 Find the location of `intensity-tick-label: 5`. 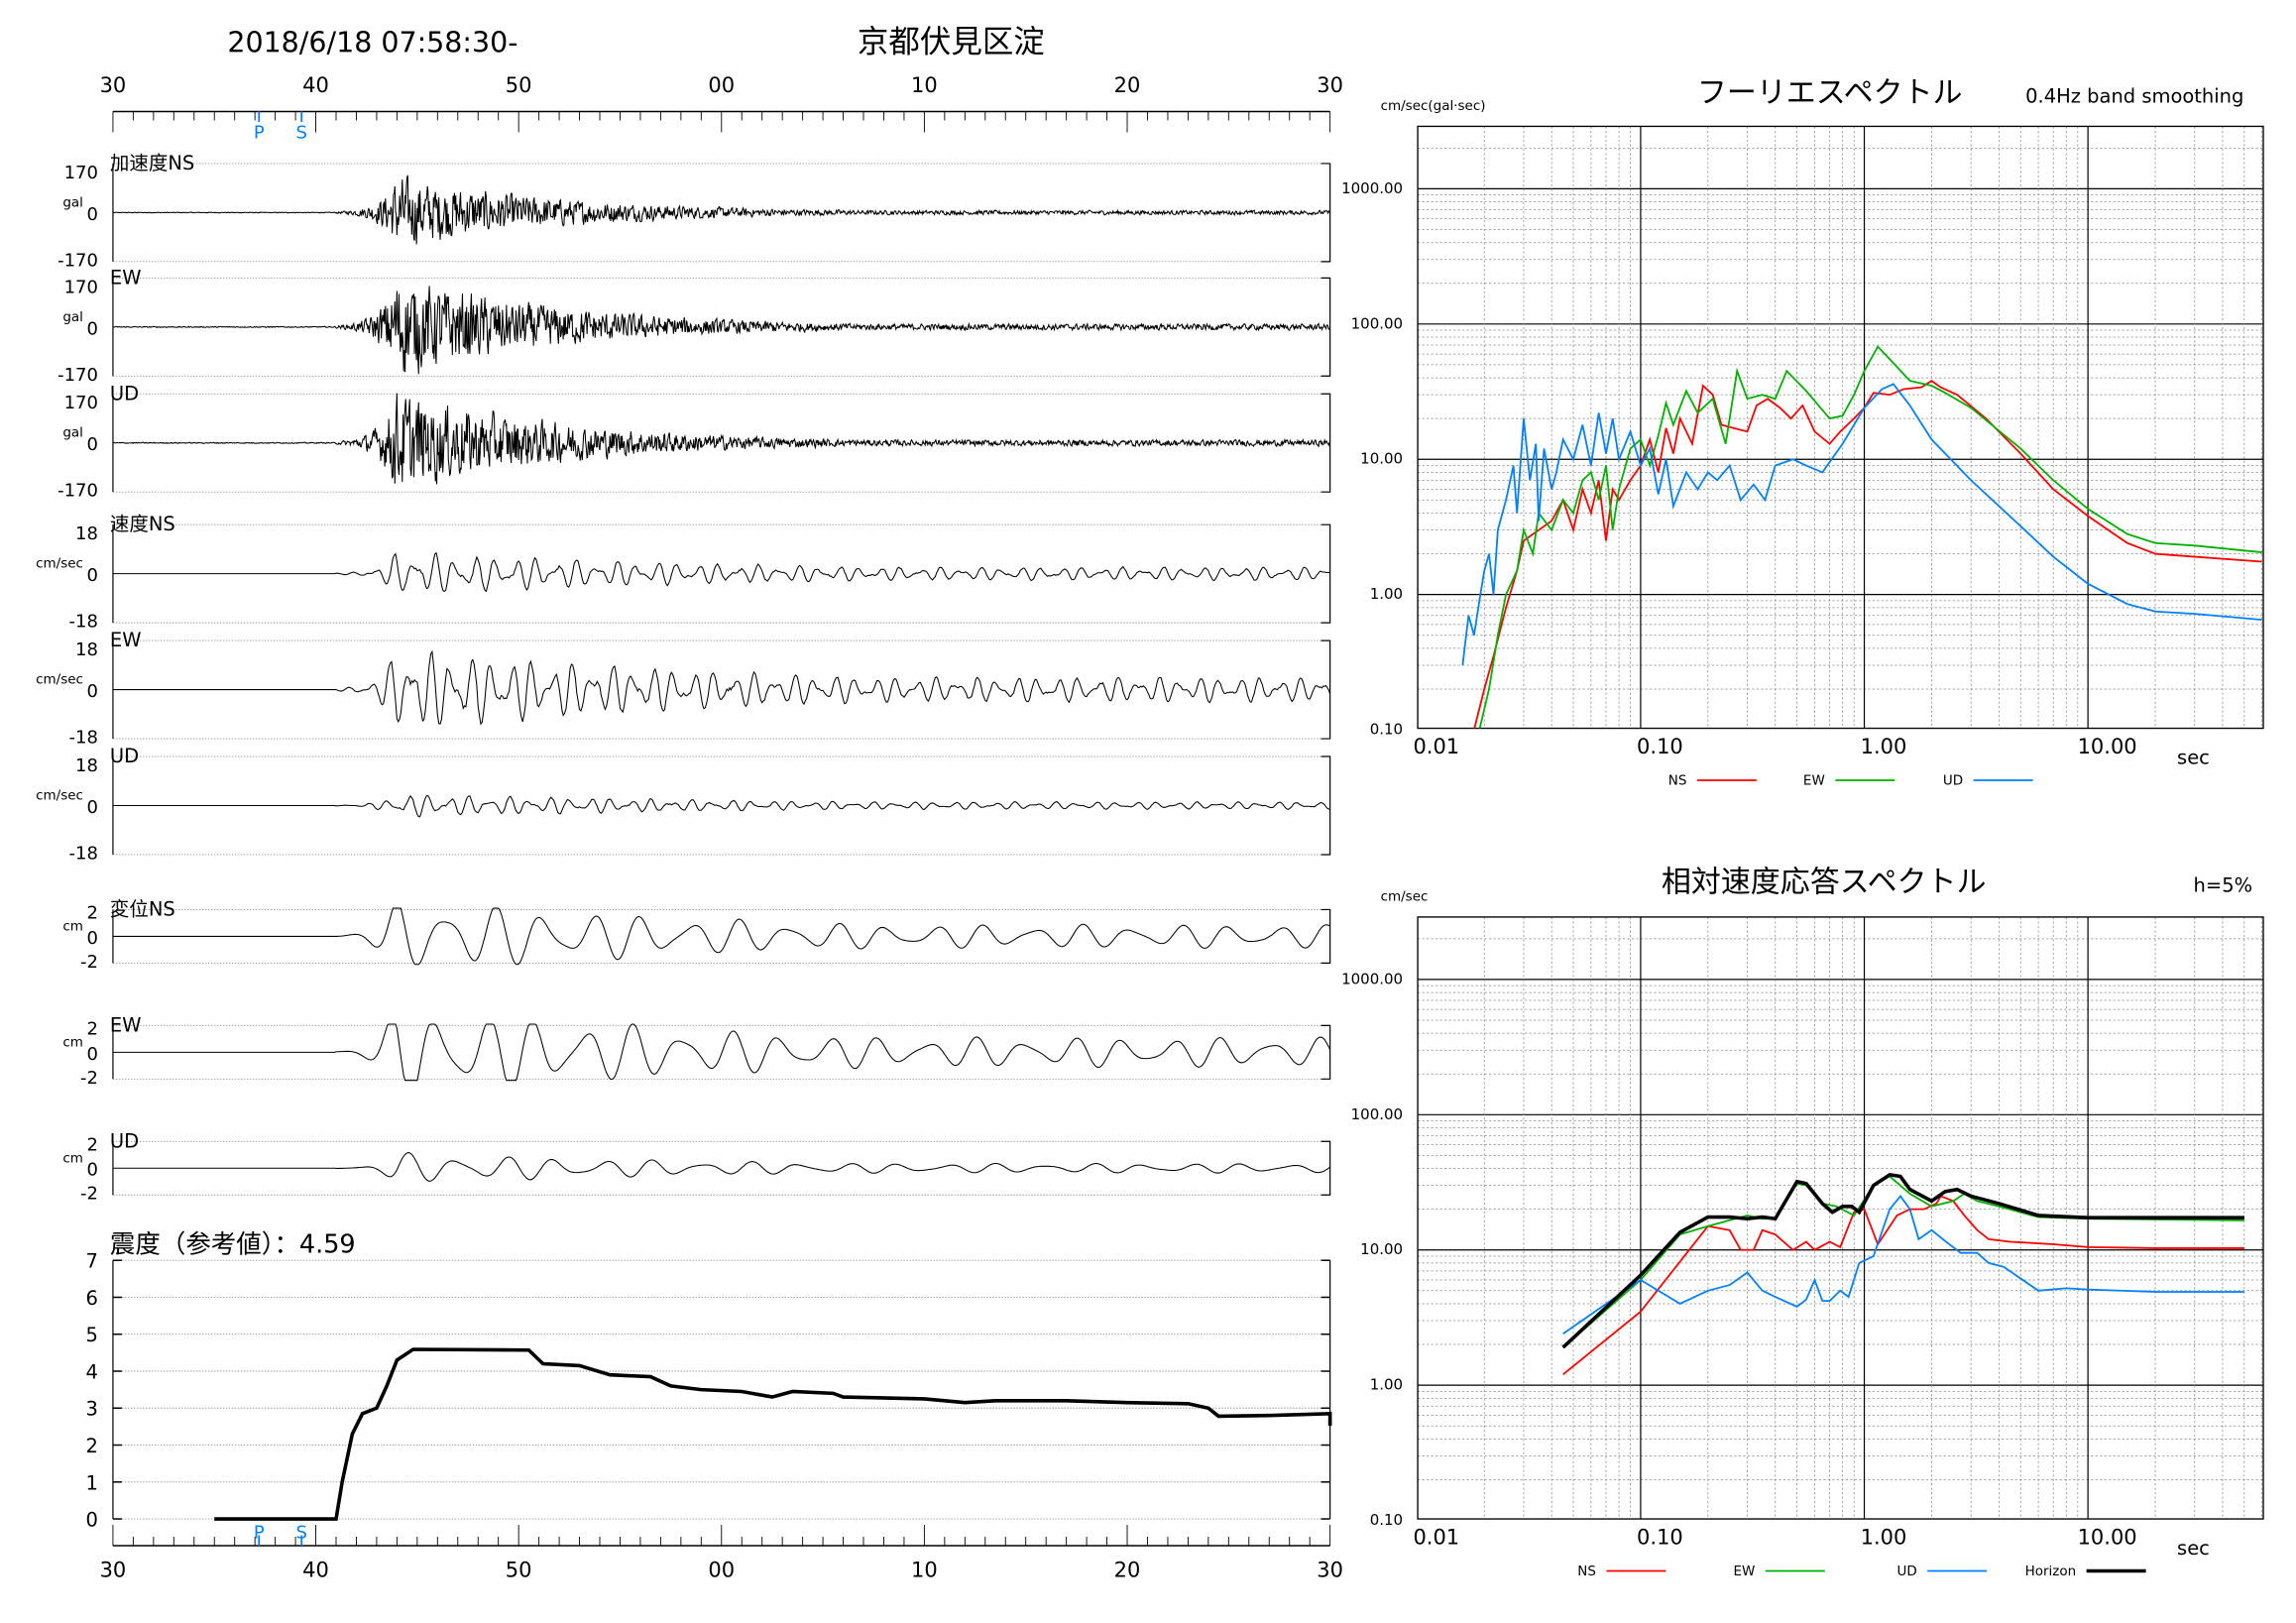

intensity-tick-label: 5 is located at coordinates (92, 1335).